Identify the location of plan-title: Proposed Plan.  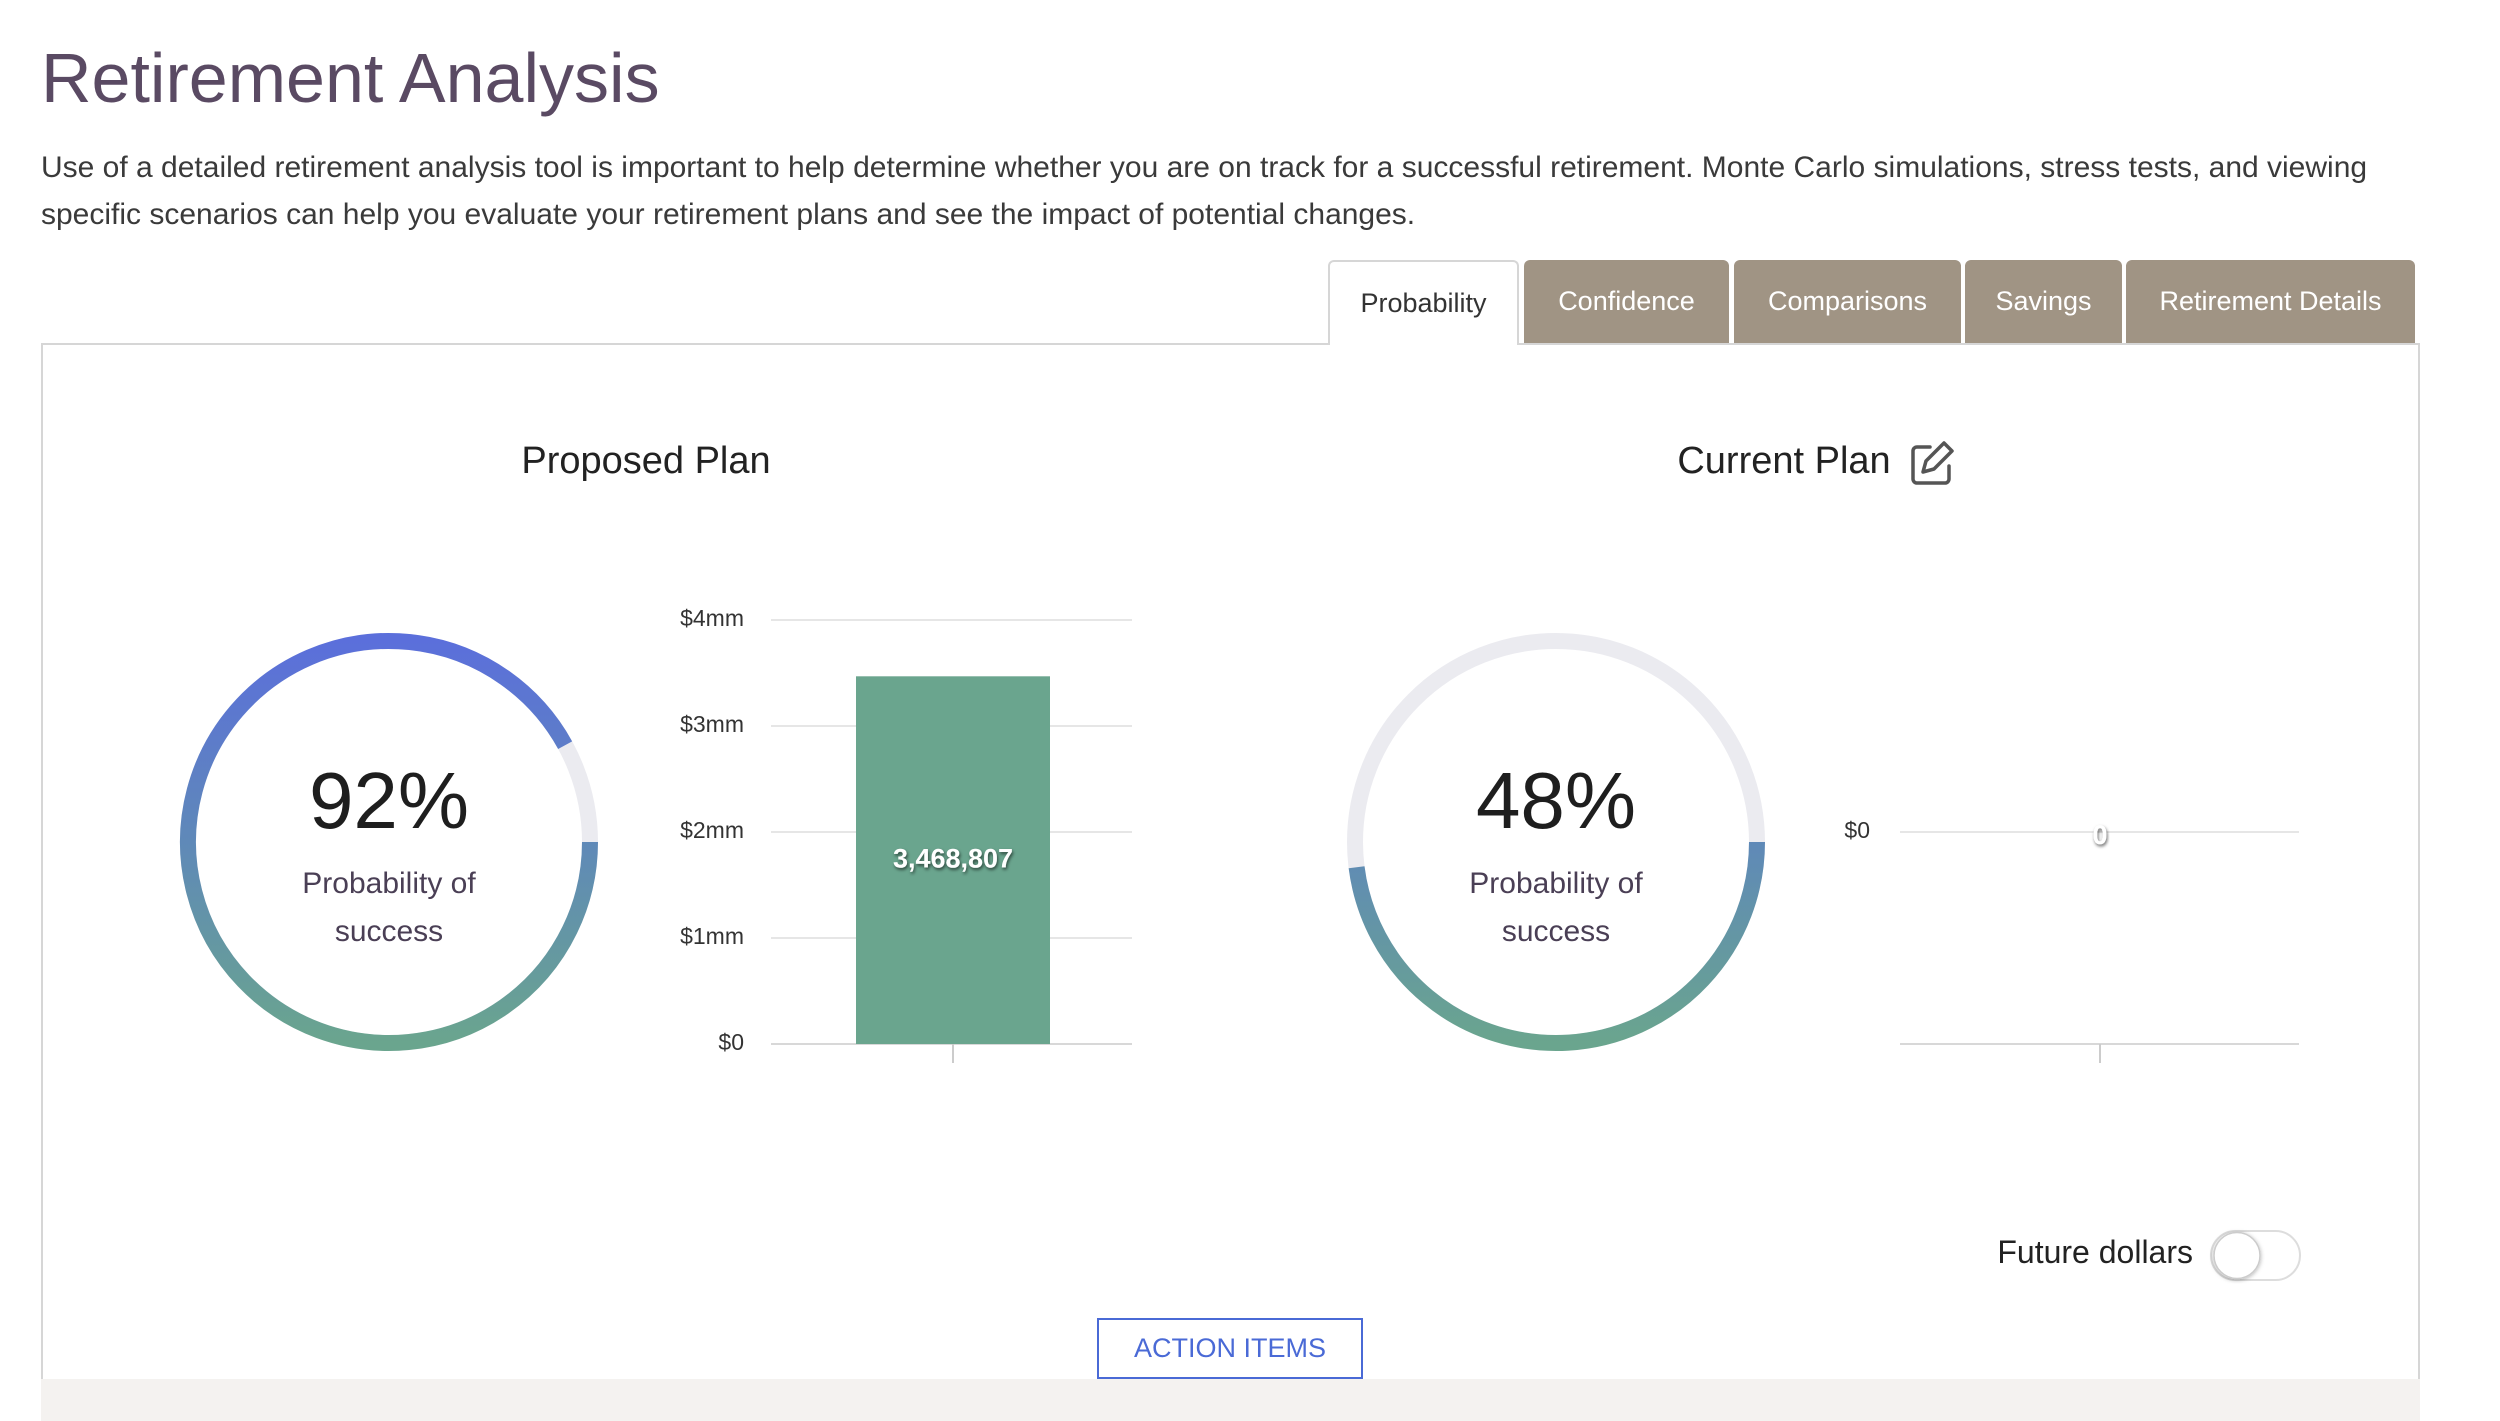
(646, 461).